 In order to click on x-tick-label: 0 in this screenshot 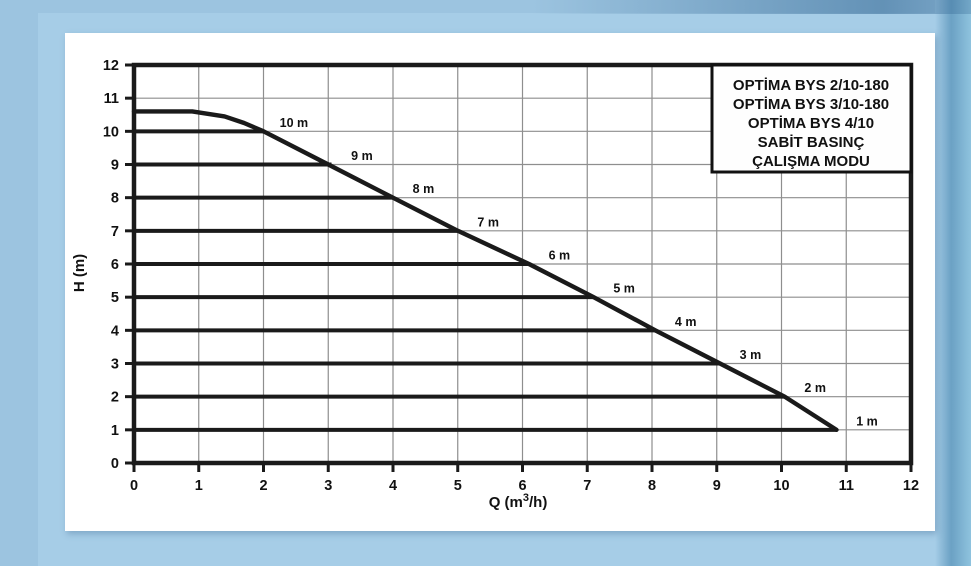, I will do `click(134, 486)`.